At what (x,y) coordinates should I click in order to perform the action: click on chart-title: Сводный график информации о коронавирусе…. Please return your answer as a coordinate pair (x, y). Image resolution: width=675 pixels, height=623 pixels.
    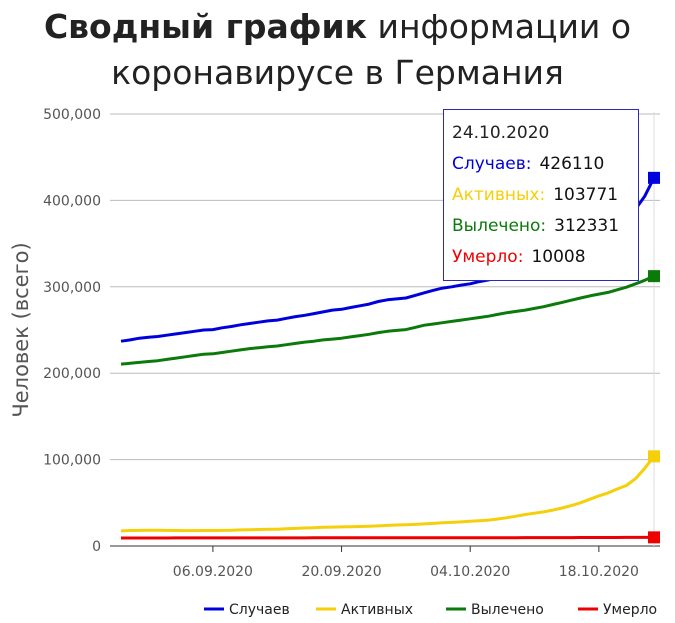
    Looking at the image, I should click on (337, 50).